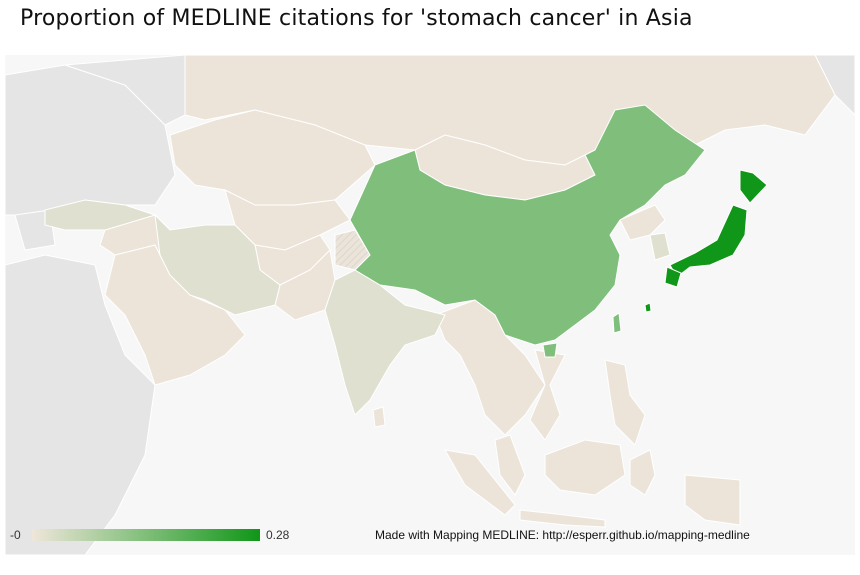 The image size is (860, 575). I want to click on region-java, so click(562, 518).